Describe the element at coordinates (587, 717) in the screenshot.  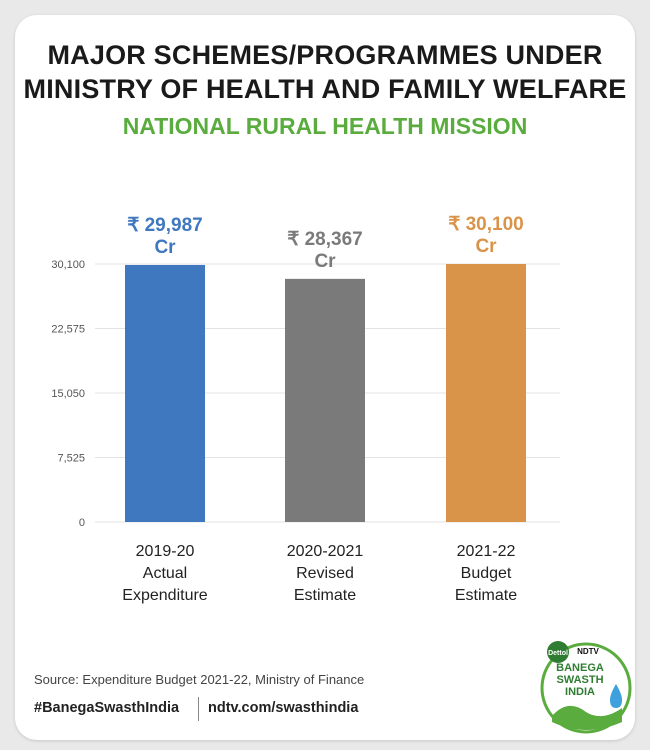
I see `hand-icon` at that location.